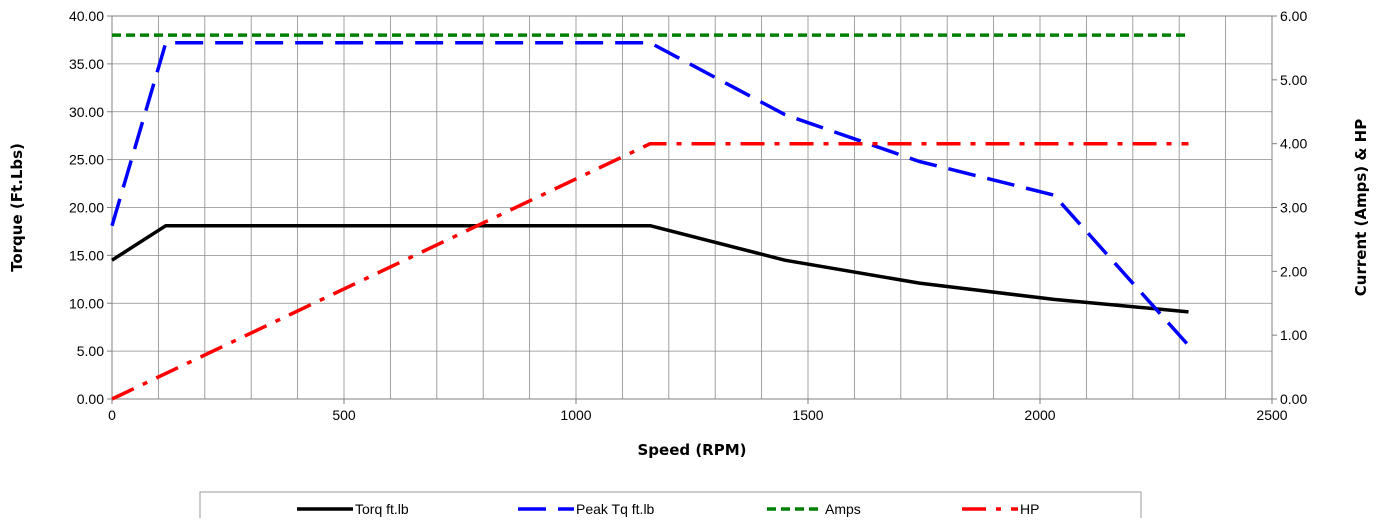 The width and height of the screenshot is (1383, 523). Describe the element at coordinates (1029, 509) in the screenshot. I see `legend-label-hp: HP` at that location.